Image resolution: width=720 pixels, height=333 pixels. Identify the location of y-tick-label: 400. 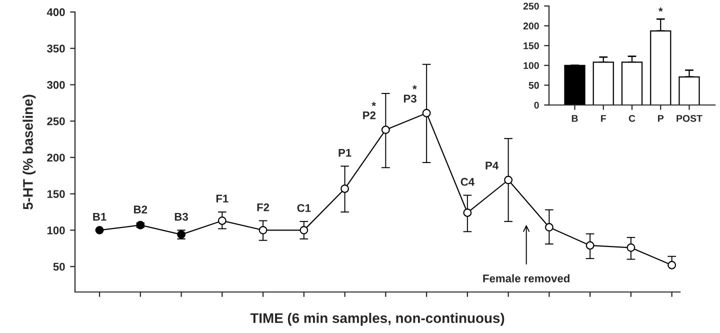
(55, 12).